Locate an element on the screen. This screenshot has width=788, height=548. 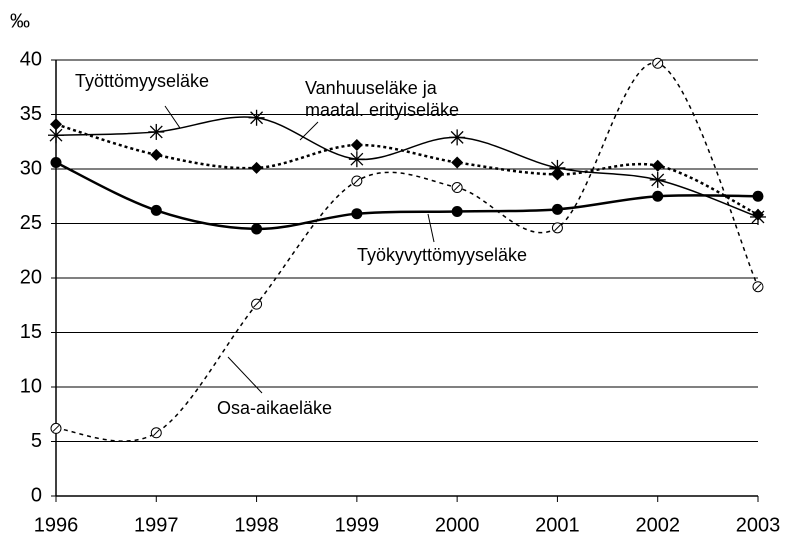
y-tick-label: 35 is located at coordinates (31, 114).